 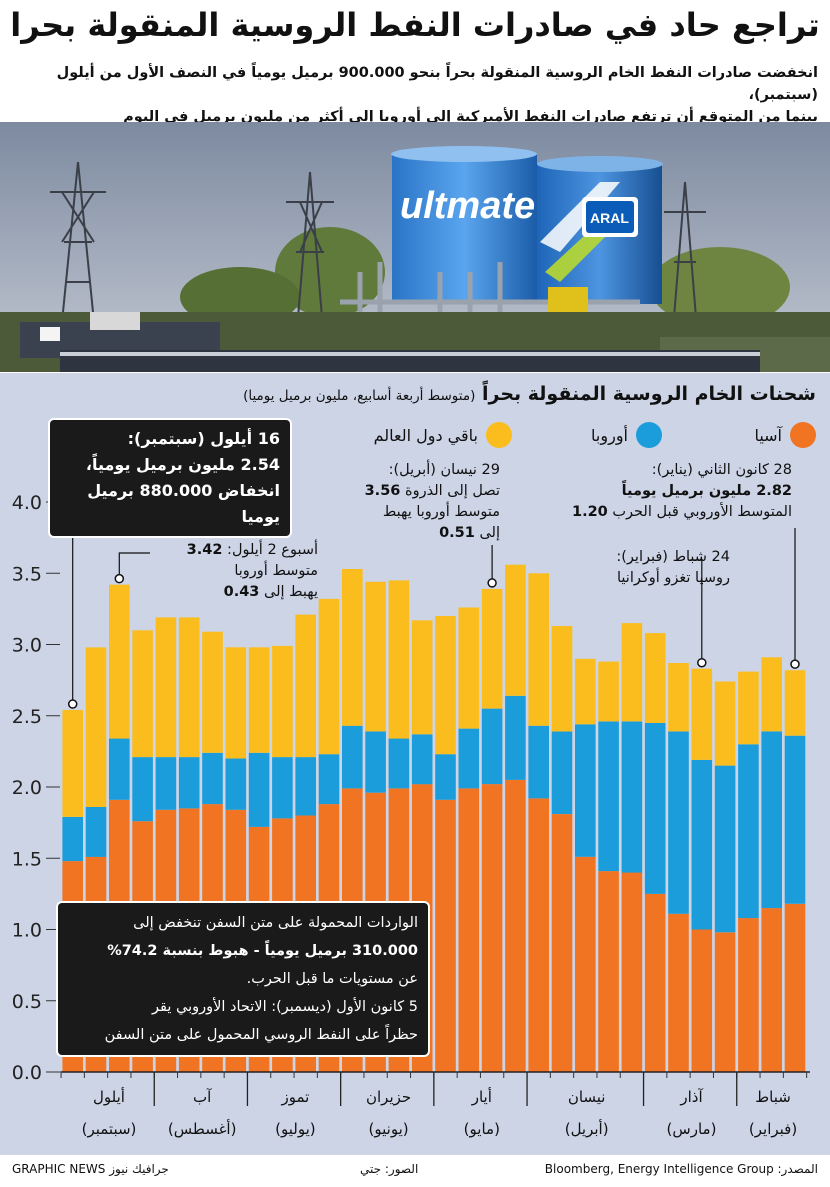 I want to click on y-tick-label: 3.0, so click(x=27, y=646).